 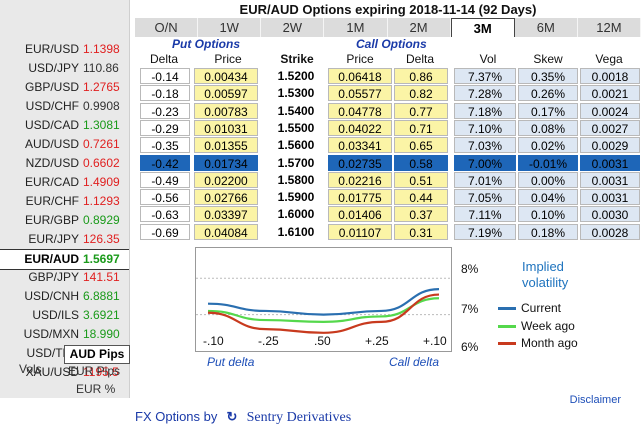 What do you see at coordinates (101, 372) in the screenshot?
I see `pair-rate: 1195.5` at bounding box center [101, 372].